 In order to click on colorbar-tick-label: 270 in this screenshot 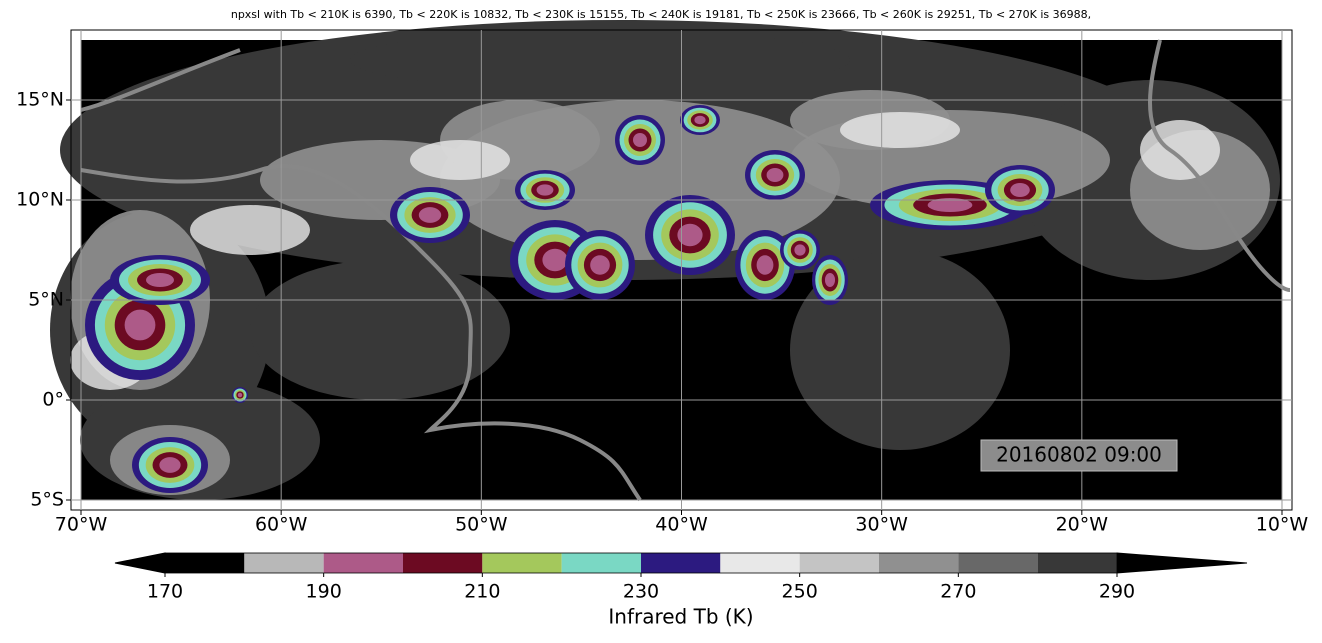, I will do `click(958, 592)`.